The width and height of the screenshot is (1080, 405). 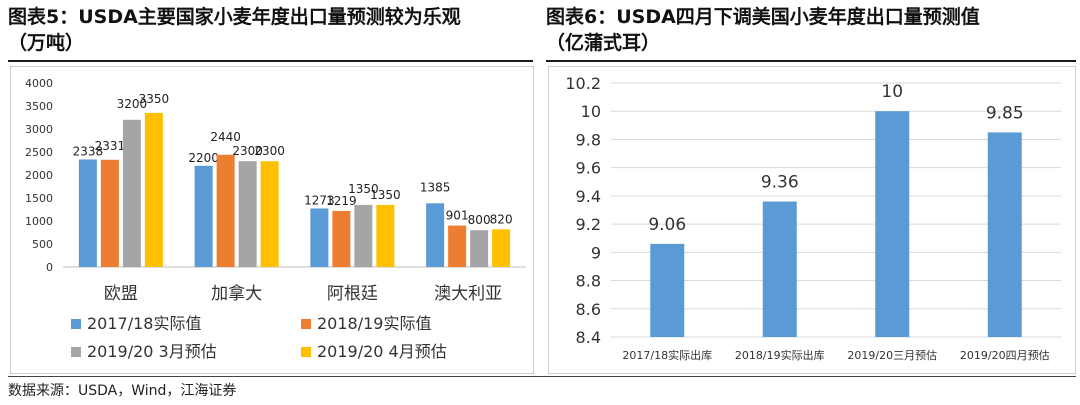 I want to click on left-title-rule, so click(x=270, y=61).